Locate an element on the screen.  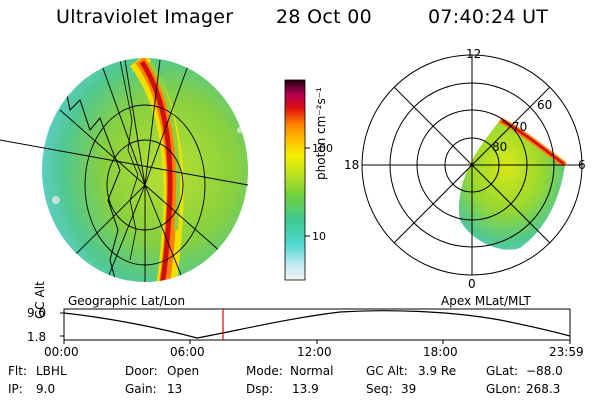
uv-emission-region is located at coordinates (512, 185).